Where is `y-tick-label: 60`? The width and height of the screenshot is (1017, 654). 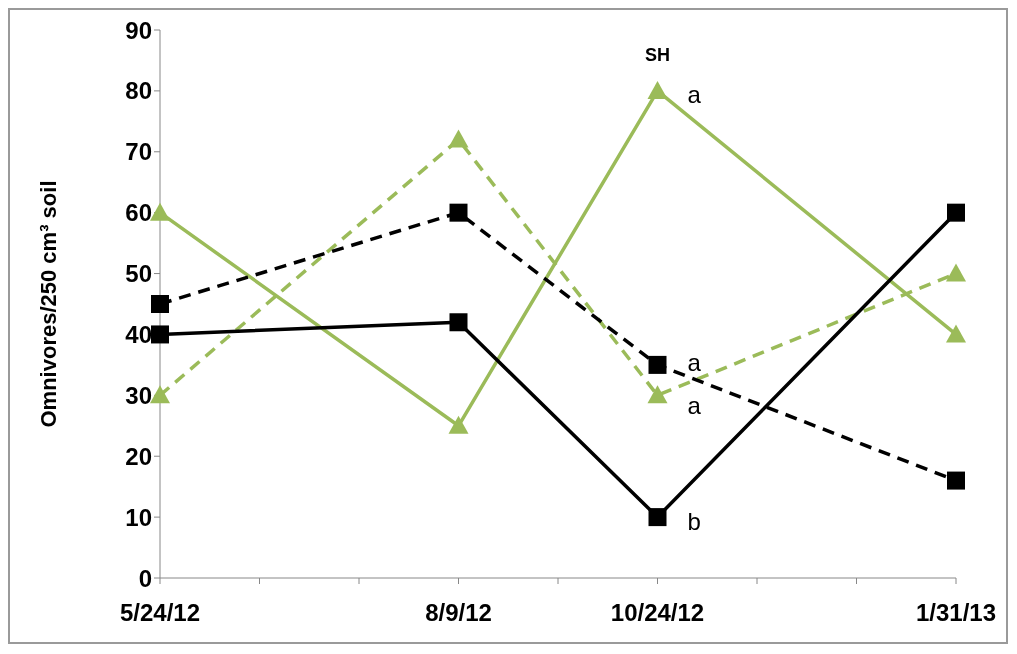
y-tick-label: 60 is located at coordinates (138, 213).